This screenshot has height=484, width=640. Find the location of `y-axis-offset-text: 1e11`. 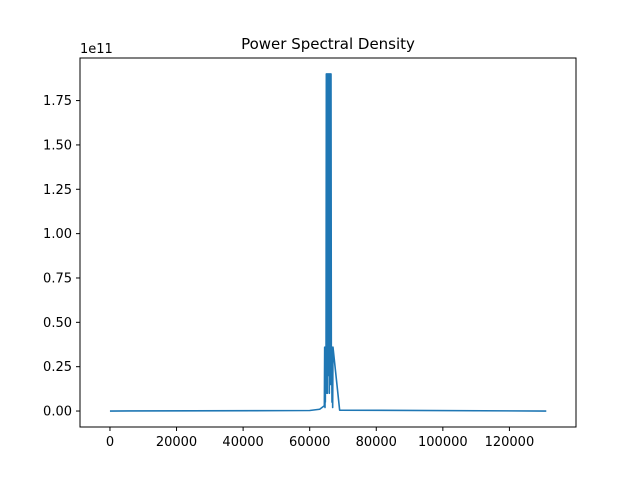

y-axis-offset-text: 1e11 is located at coordinates (96, 49).